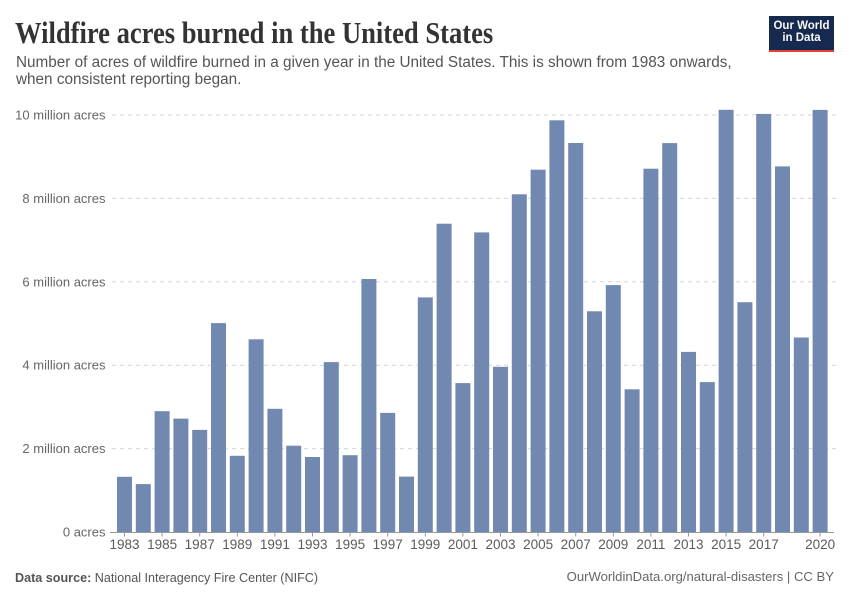 The width and height of the screenshot is (850, 600). I want to click on svg-text: 10 million acres, so click(60, 115).